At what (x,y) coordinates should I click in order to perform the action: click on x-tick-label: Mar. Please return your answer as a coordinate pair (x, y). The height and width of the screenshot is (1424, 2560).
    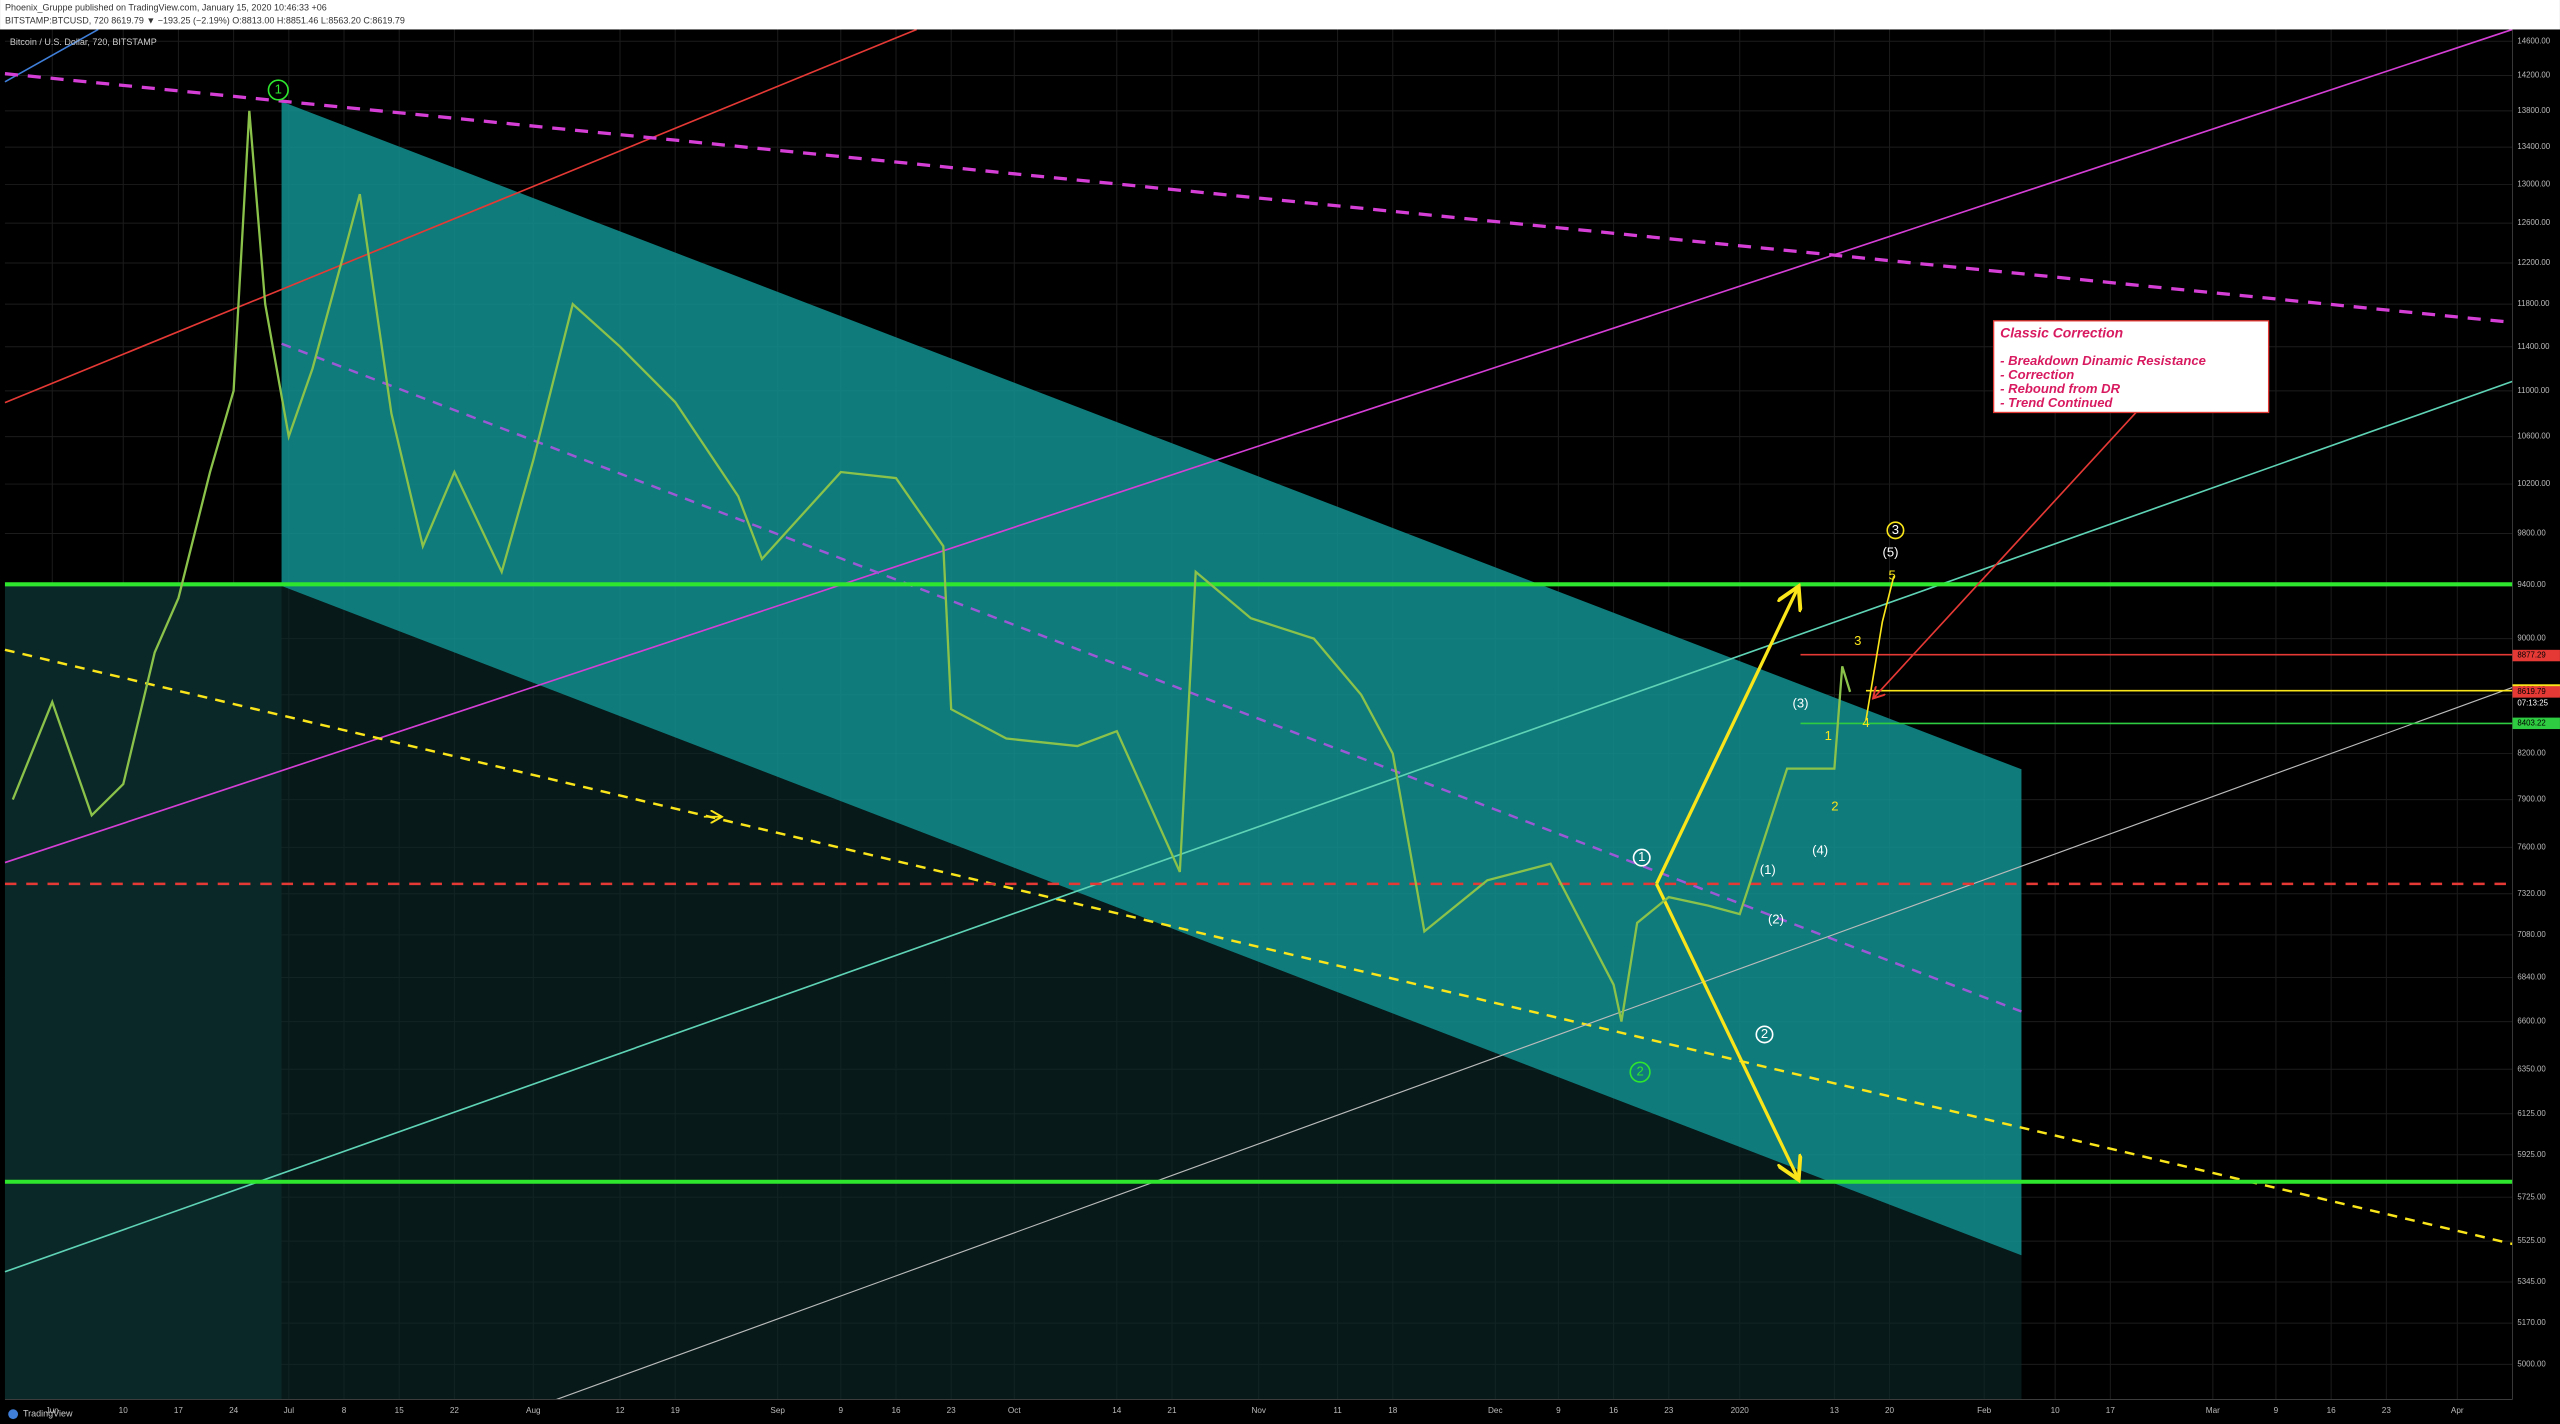
    Looking at the image, I should click on (2213, 1410).